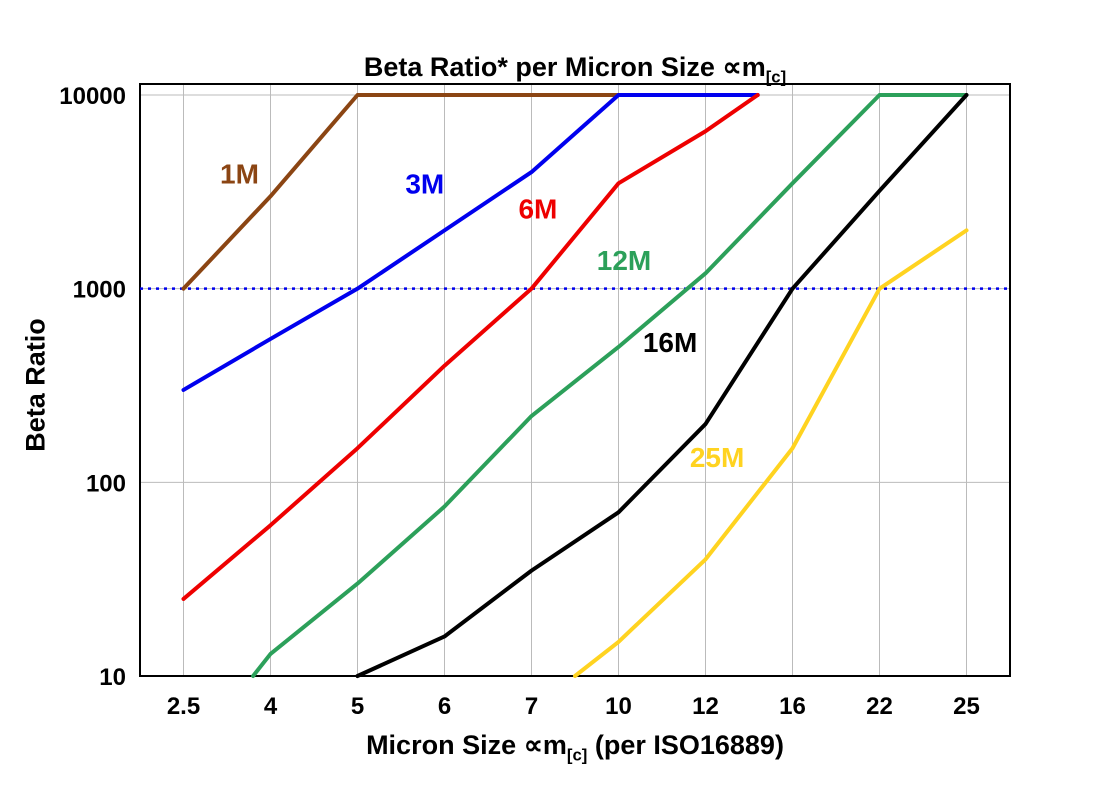  What do you see at coordinates (670, 342) in the screenshot?
I see `series-label-16M: 16M` at bounding box center [670, 342].